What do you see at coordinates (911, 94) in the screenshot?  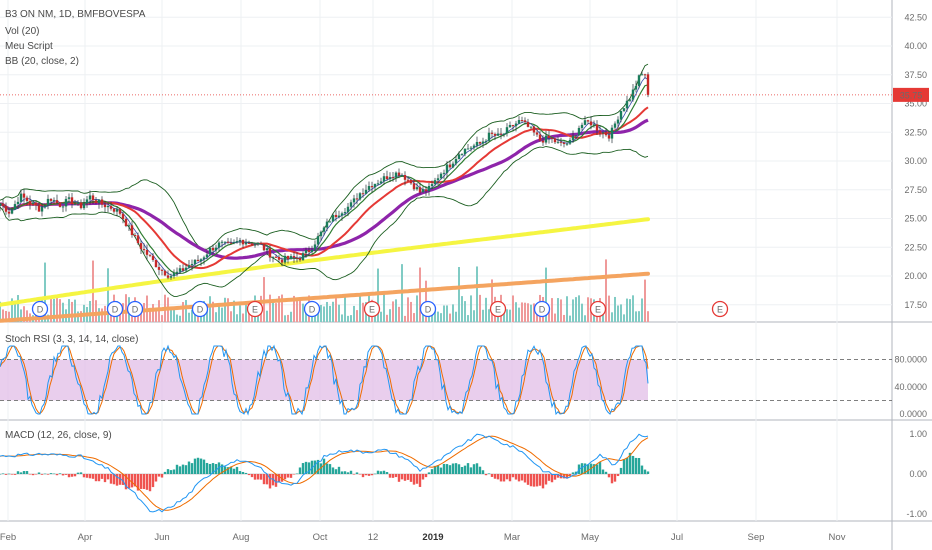 I see `last-price-badge` at bounding box center [911, 94].